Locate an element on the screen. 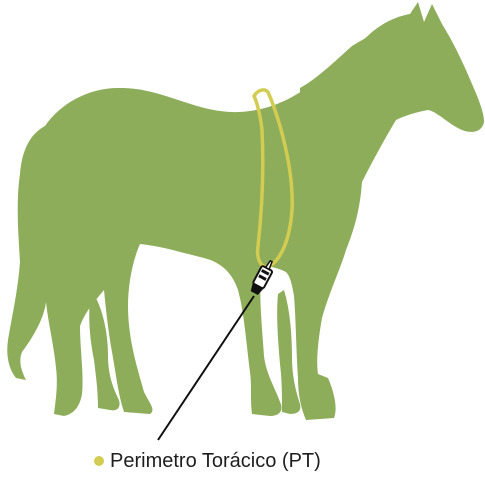  legend-label: Perimetro Torácico (PT) is located at coordinates (215, 460).